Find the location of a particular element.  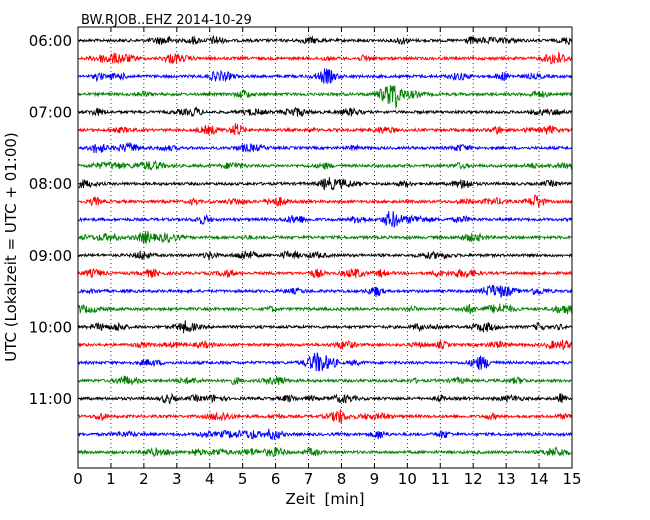

x-tick-label: 6 is located at coordinates (276, 479).